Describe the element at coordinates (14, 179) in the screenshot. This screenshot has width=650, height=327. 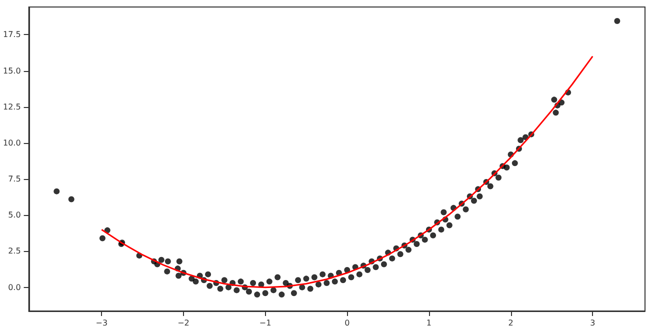
I see `y-tick-label: 7.5` at that location.